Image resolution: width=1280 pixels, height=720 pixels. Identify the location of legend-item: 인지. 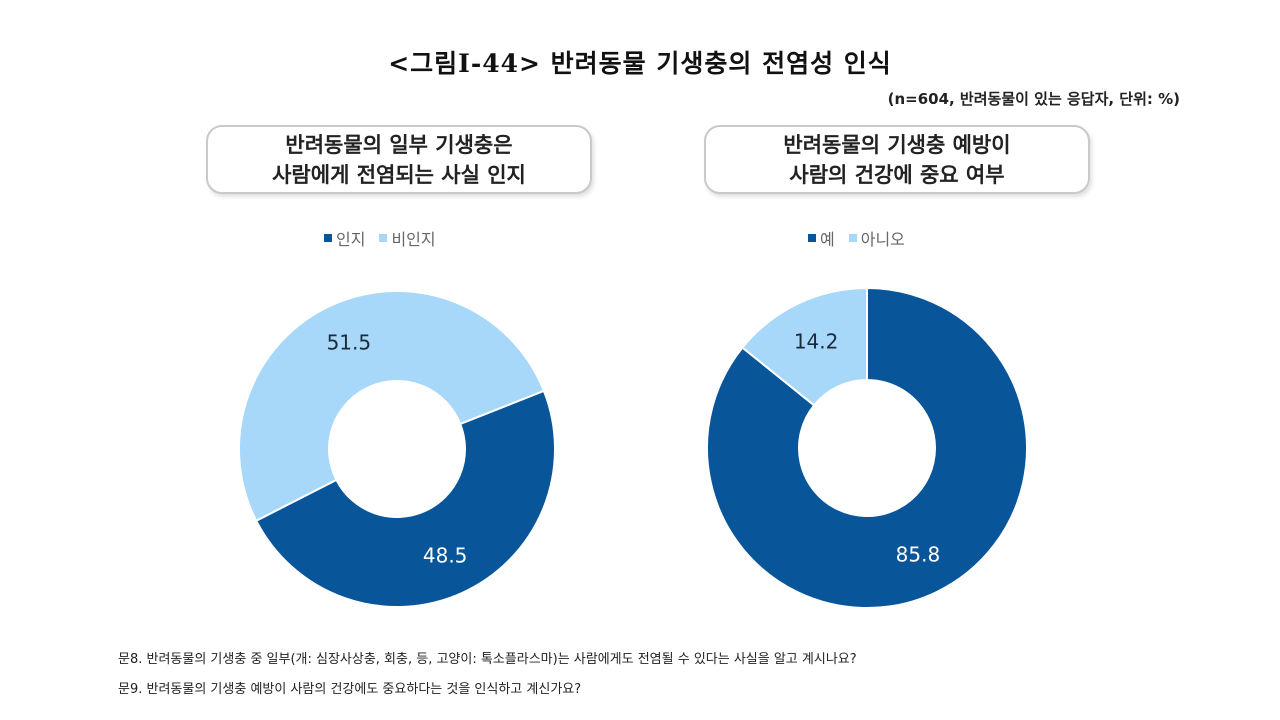
(344, 238).